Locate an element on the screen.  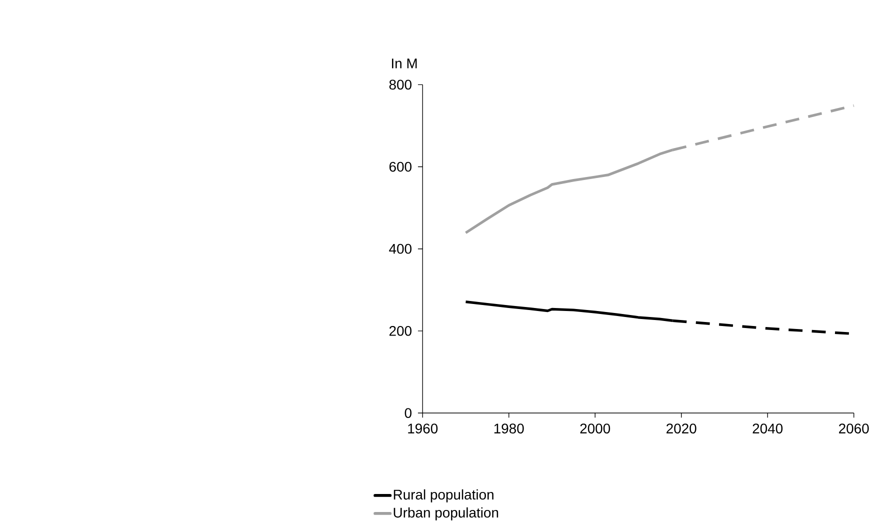
x-tick-label: 2020 is located at coordinates (681, 429).